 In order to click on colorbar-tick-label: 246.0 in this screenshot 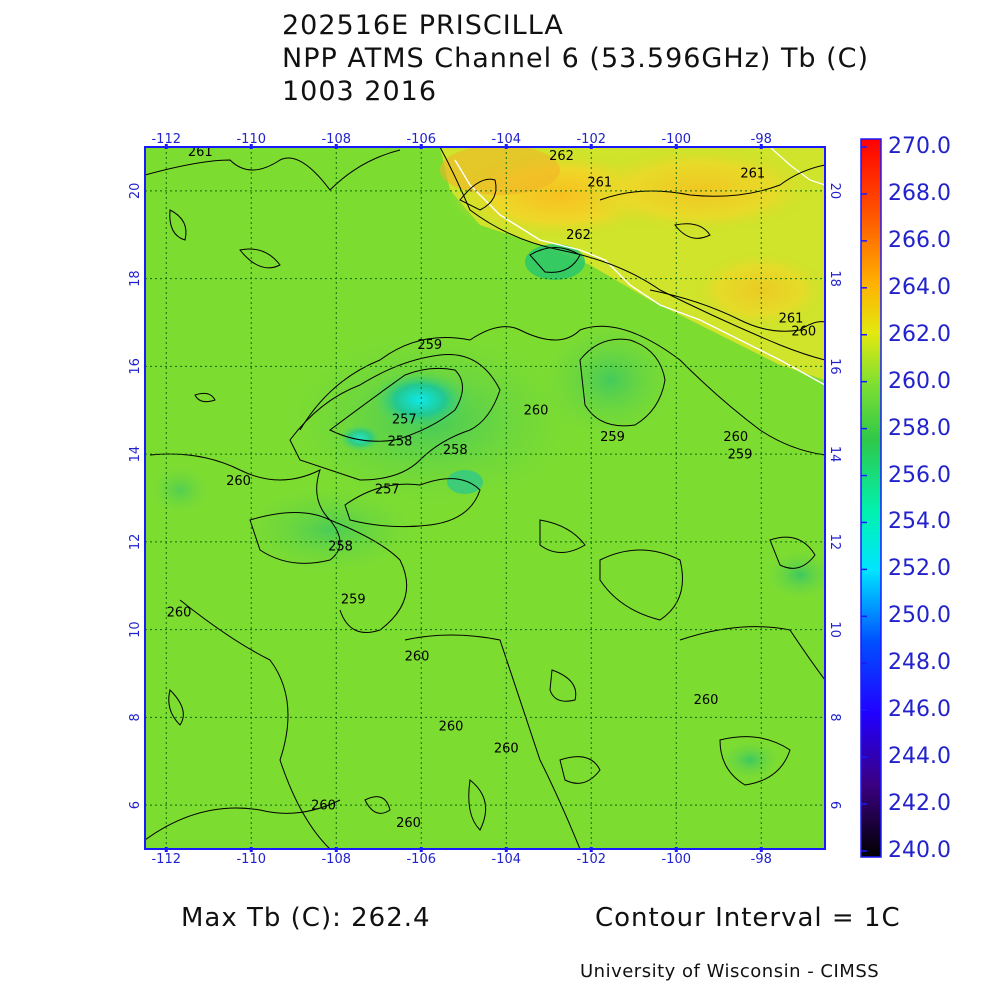, I will do `click(919, 710)`.